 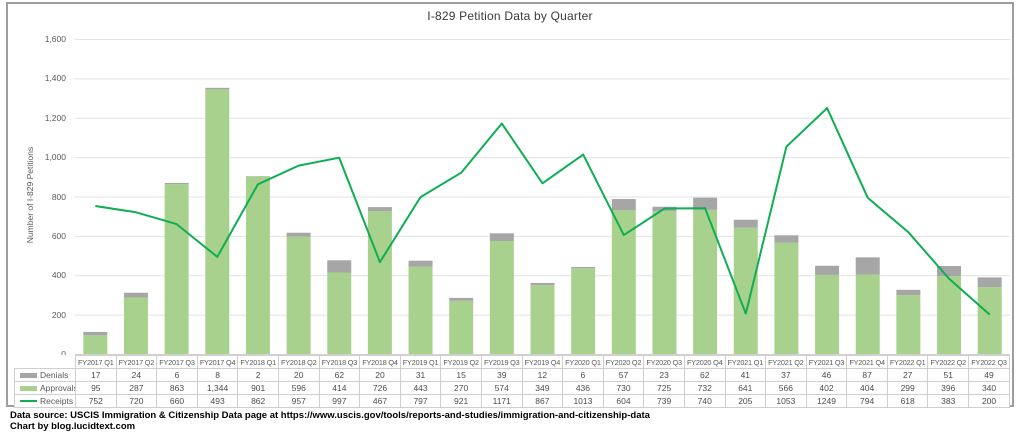 What do you see at coordinates (96, 388) in the screenshot?
I see `value-cell: 95` at bounding box center [96, 388].